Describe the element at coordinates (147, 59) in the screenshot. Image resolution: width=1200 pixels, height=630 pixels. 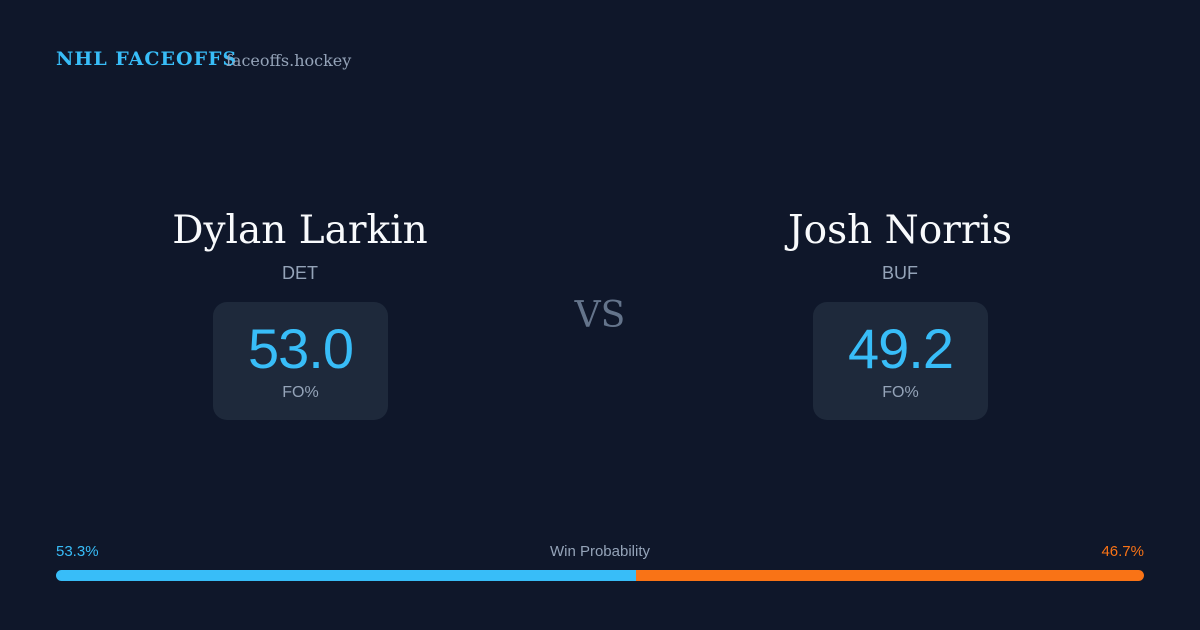
I see `brand: NHL FACEOFFS` at that location.